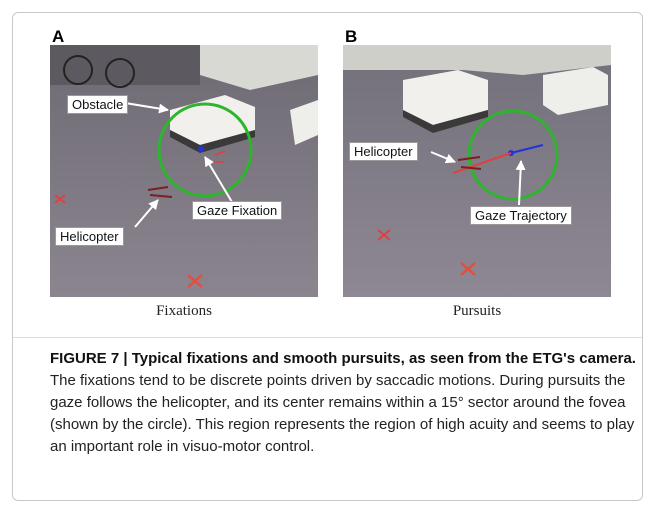 The width and height of the screenshot is (657, 515). What do you see at coordinates (351, 36) in the screenshot?
I see `panel-label: B` at bounding box center [351, 36].